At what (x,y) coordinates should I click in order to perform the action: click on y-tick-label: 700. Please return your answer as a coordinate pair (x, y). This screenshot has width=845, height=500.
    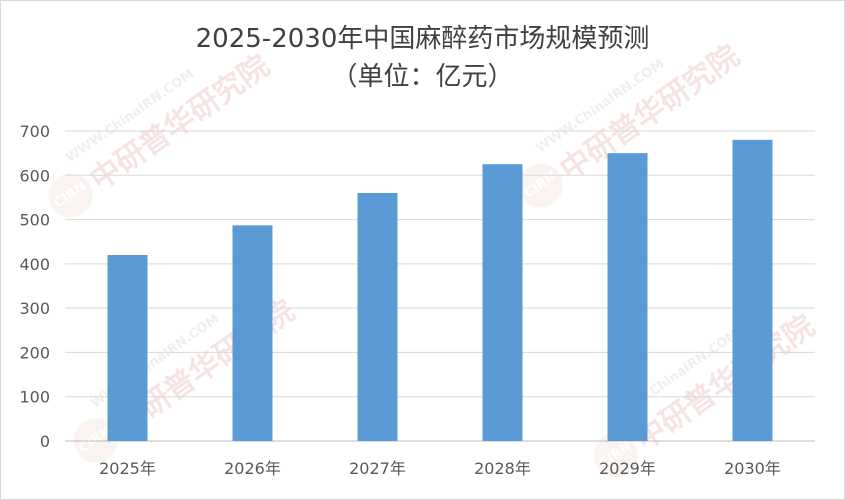
    Looking at the image, I should click on (34, 131).